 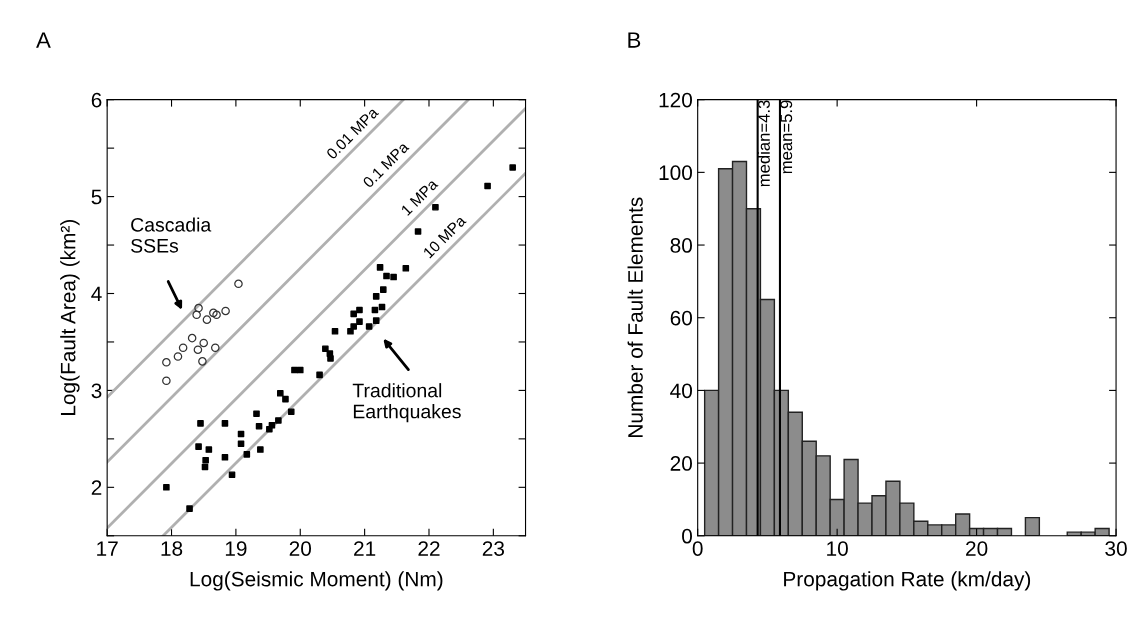 I want to click on x-tick-label: 17, so click(x=107, y=548).